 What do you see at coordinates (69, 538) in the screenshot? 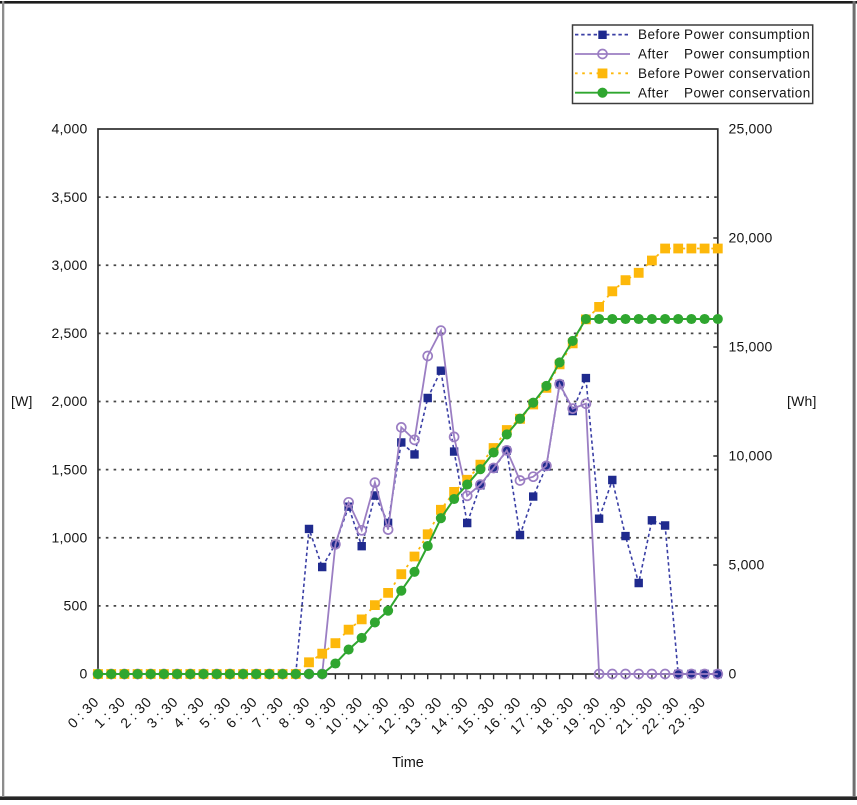
I see `svg-text: 1,000` at bounding box center [69, 538].